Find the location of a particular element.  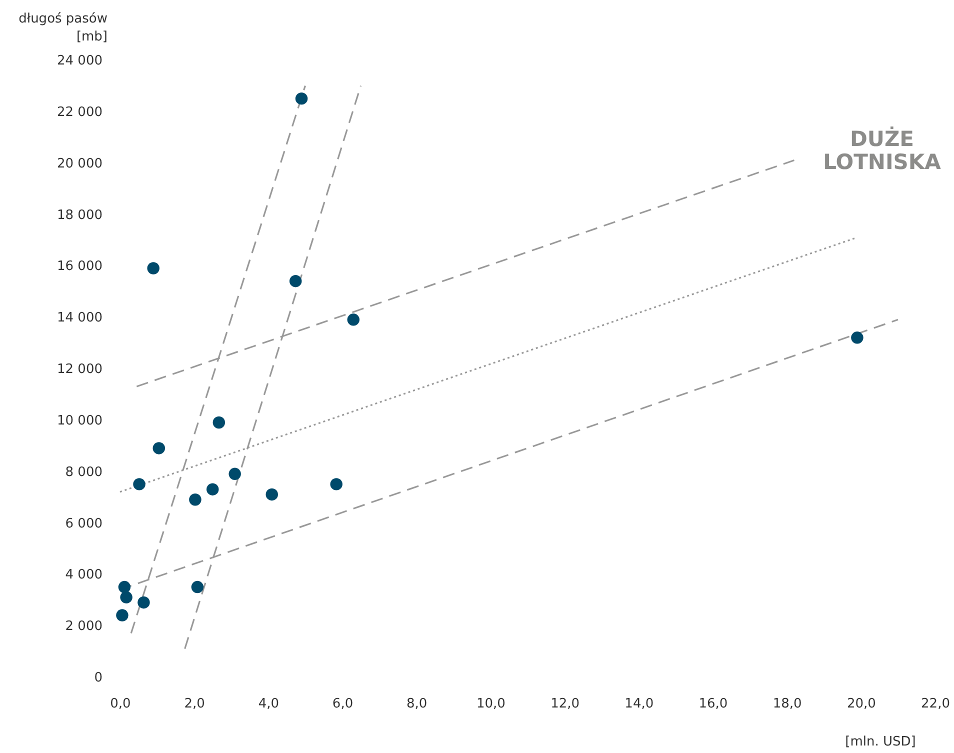

y-tick-label: 18 000 is located at coordinates (79, 215).